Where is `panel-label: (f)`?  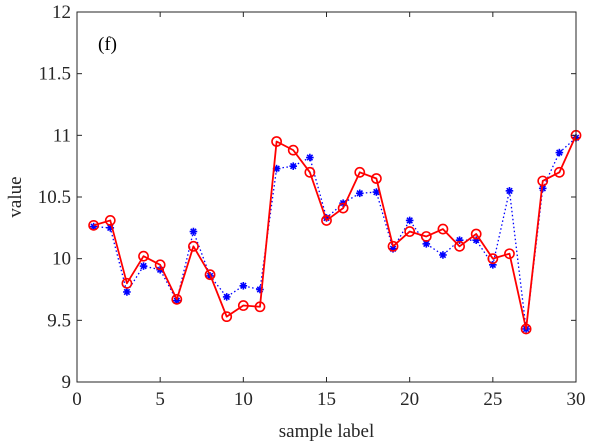 panel-label: (f) is located at coordinates (107, 44).